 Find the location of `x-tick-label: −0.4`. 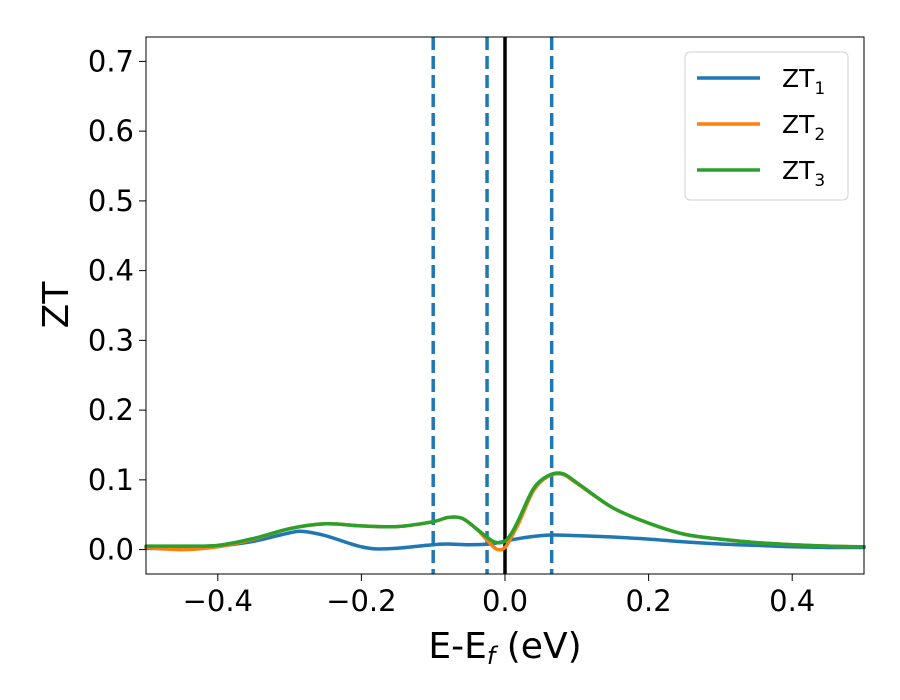

x-tick-label: −0.4 is located at coordinates (218, 601).